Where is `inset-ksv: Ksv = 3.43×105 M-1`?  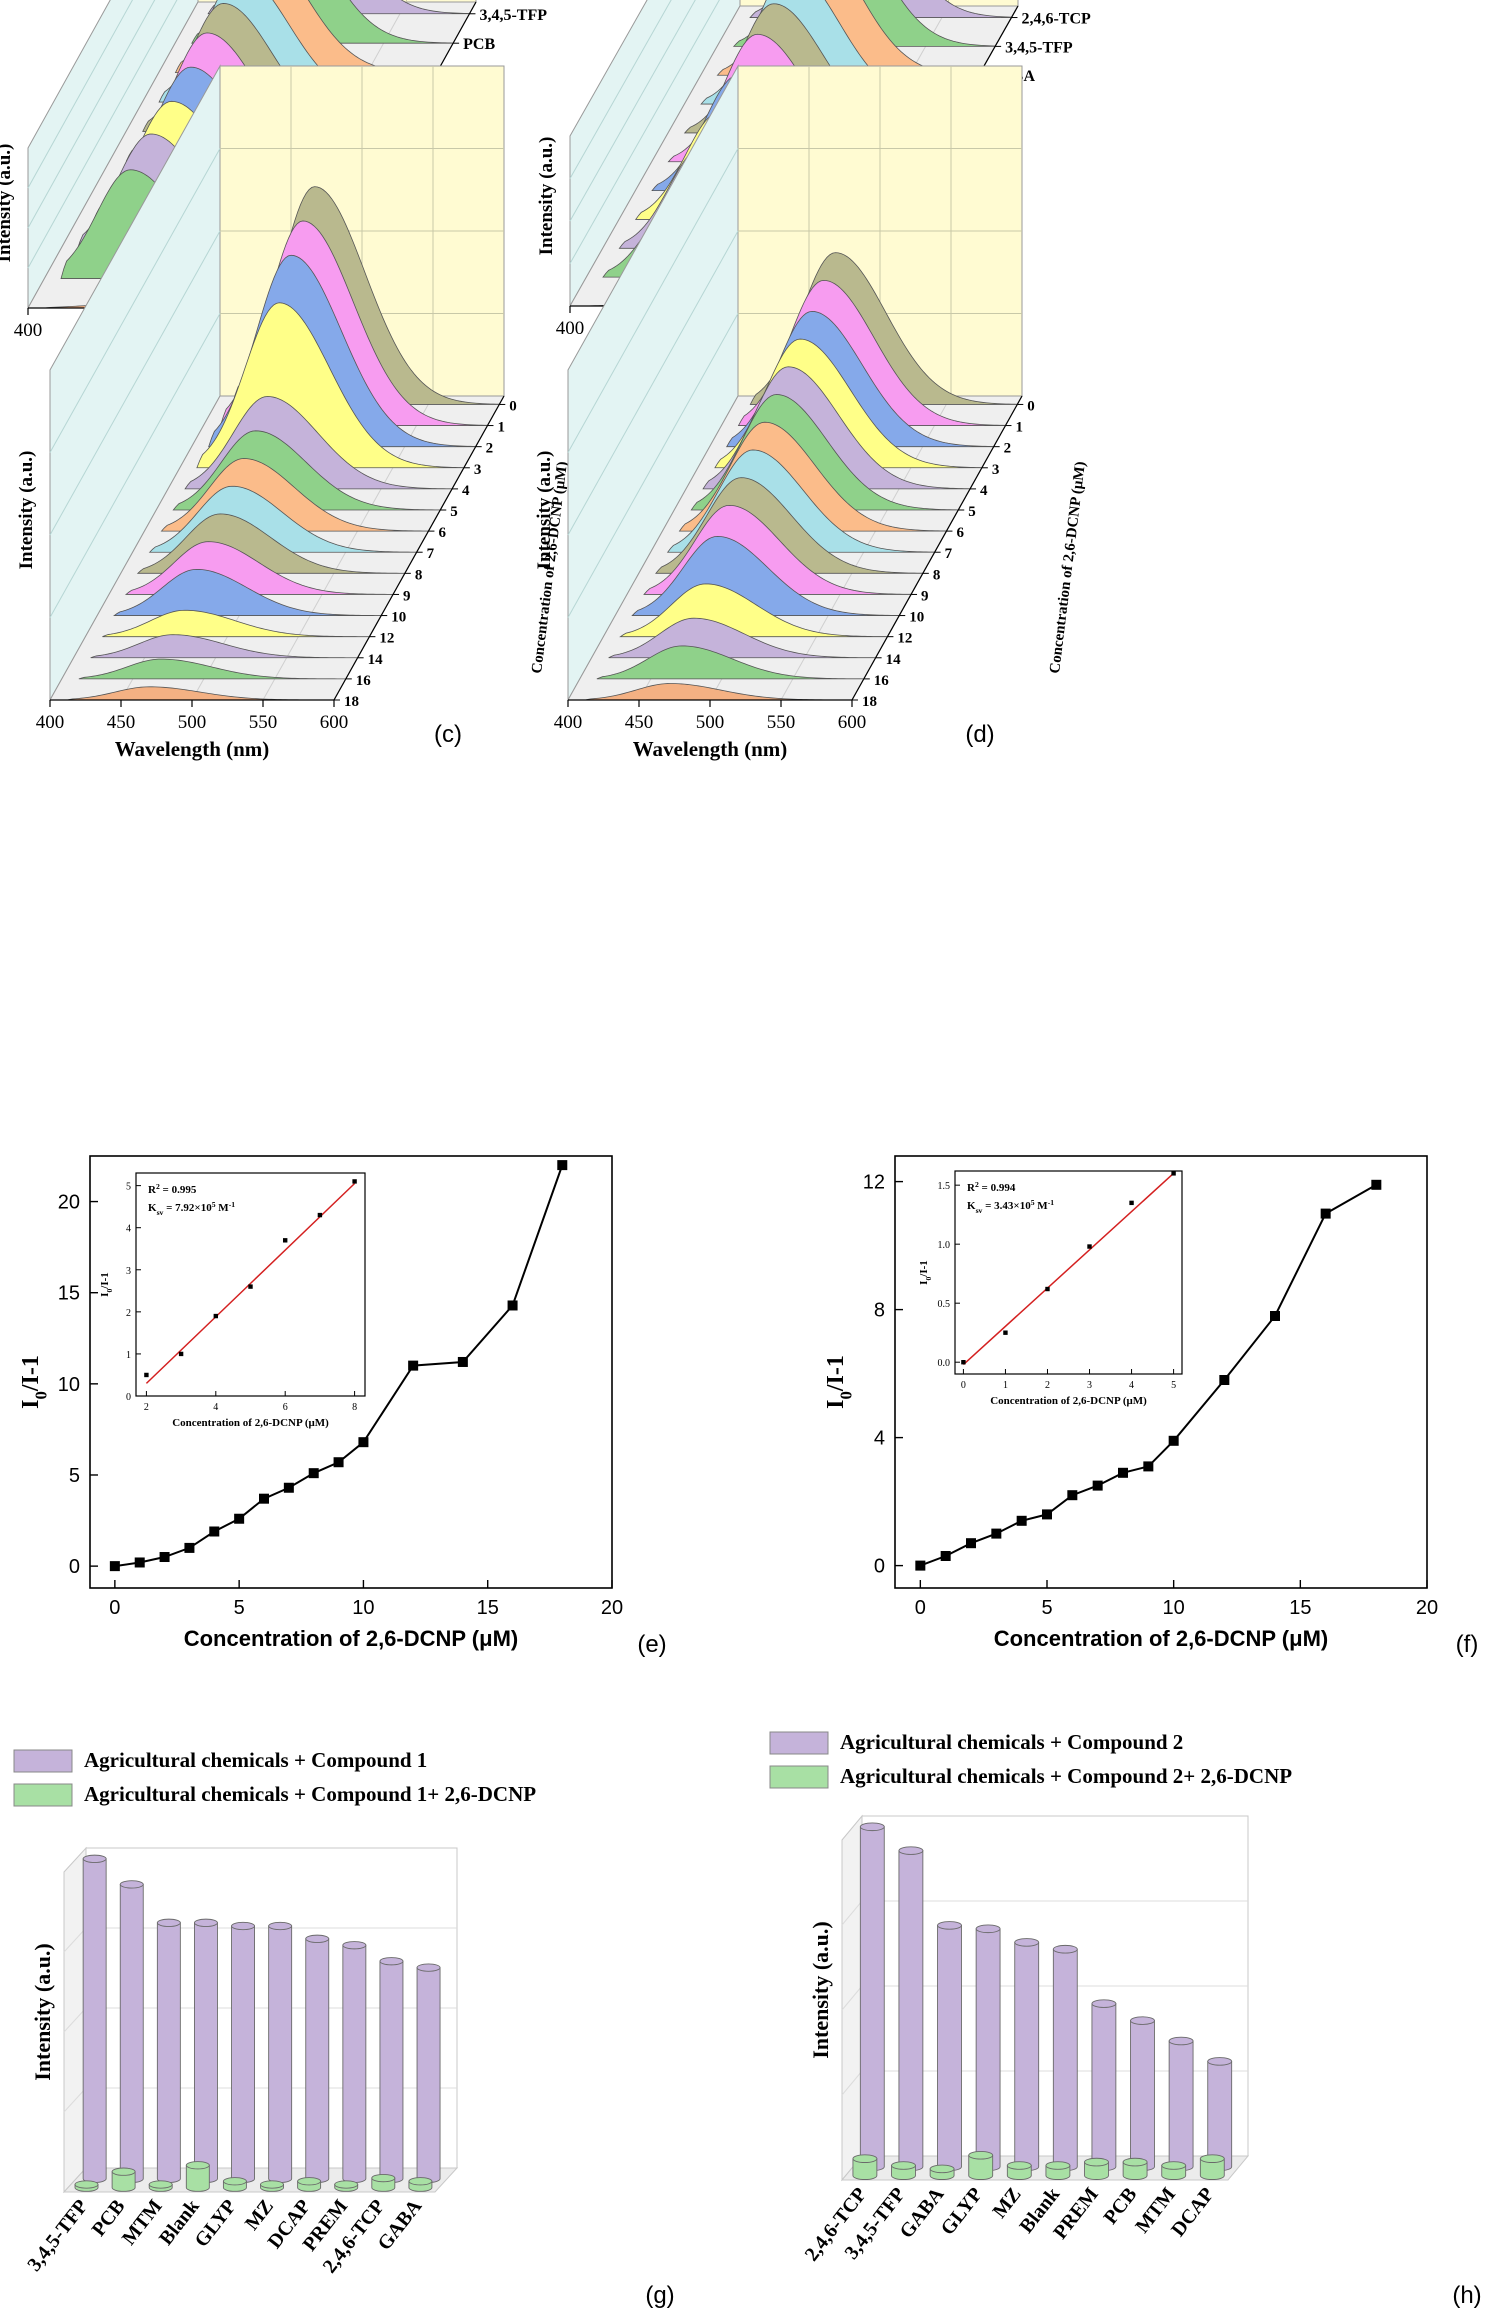
inset-ksv: Ksv = 3.43×105 M-1 is located at coordinates (1010, 1206).